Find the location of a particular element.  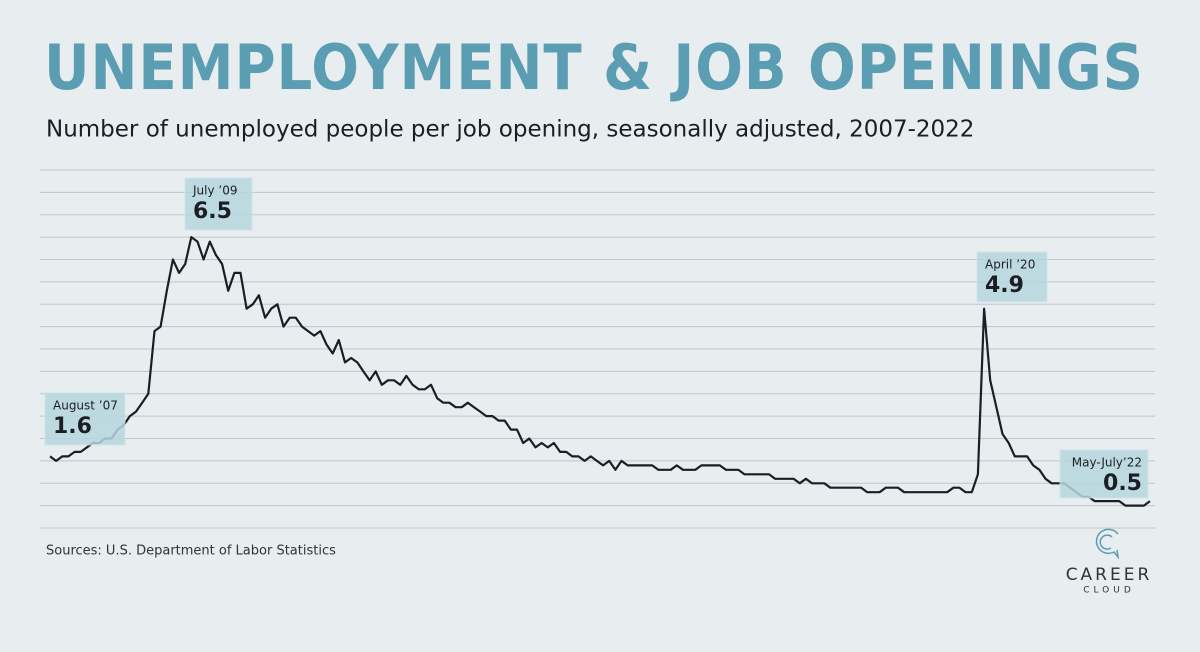

annotation-label: May-July’22 is located at coordinates (1107, 463).